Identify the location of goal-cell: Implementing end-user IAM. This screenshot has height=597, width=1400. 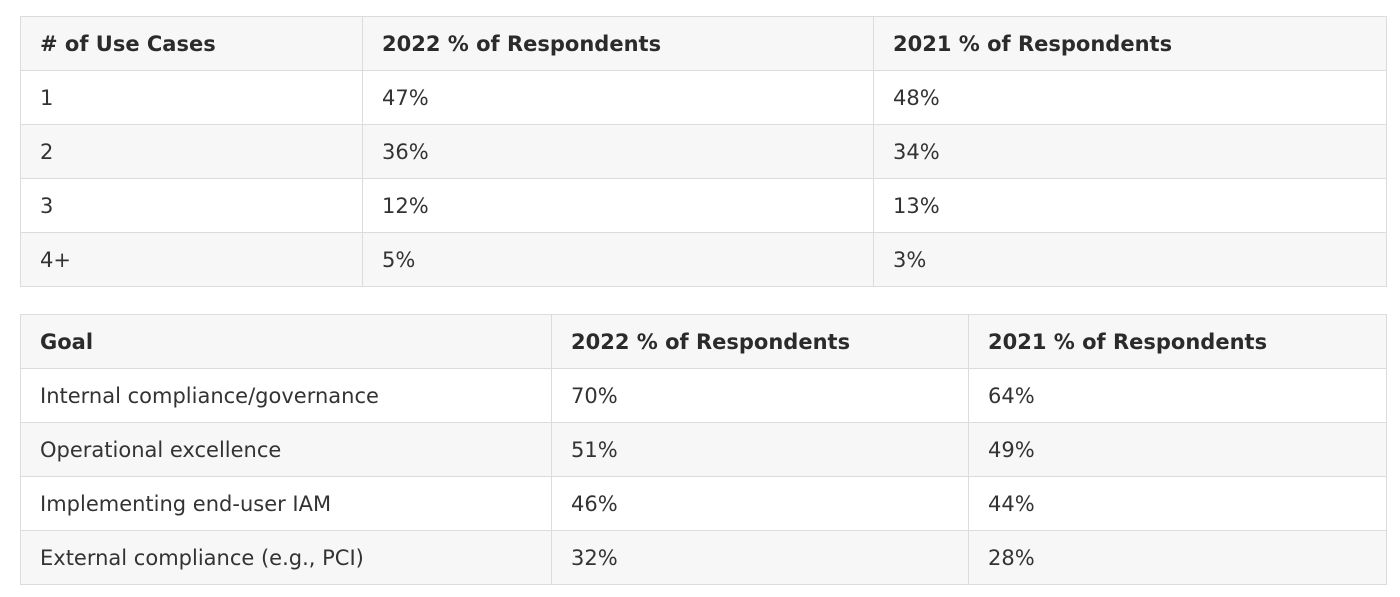
(286, 503).